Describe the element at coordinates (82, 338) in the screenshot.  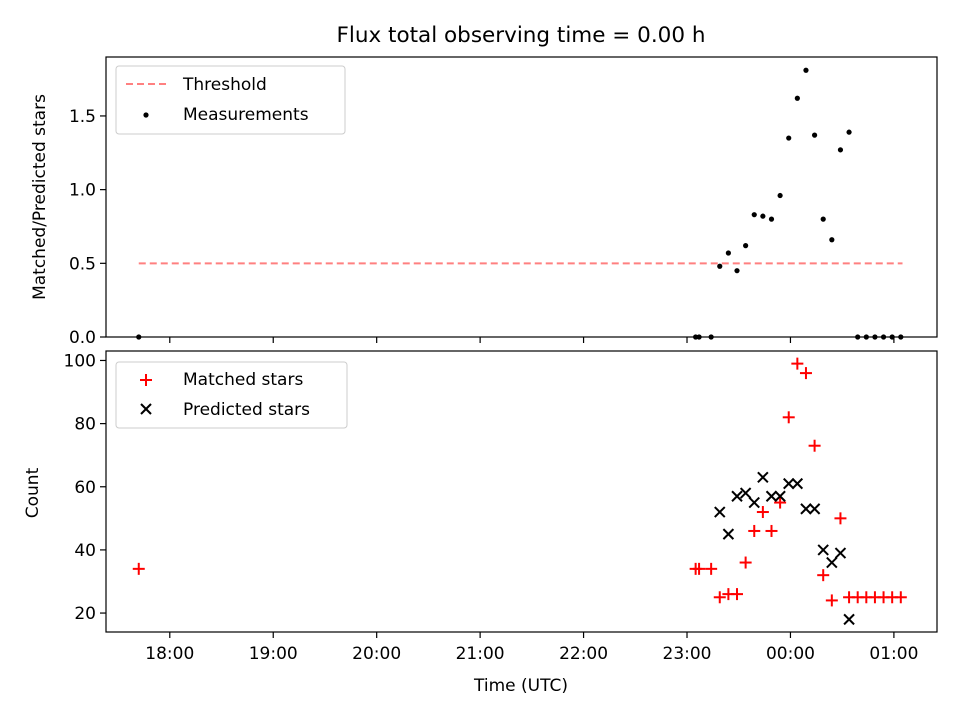
I see `top-y-tick-label: 0.0` at that location.